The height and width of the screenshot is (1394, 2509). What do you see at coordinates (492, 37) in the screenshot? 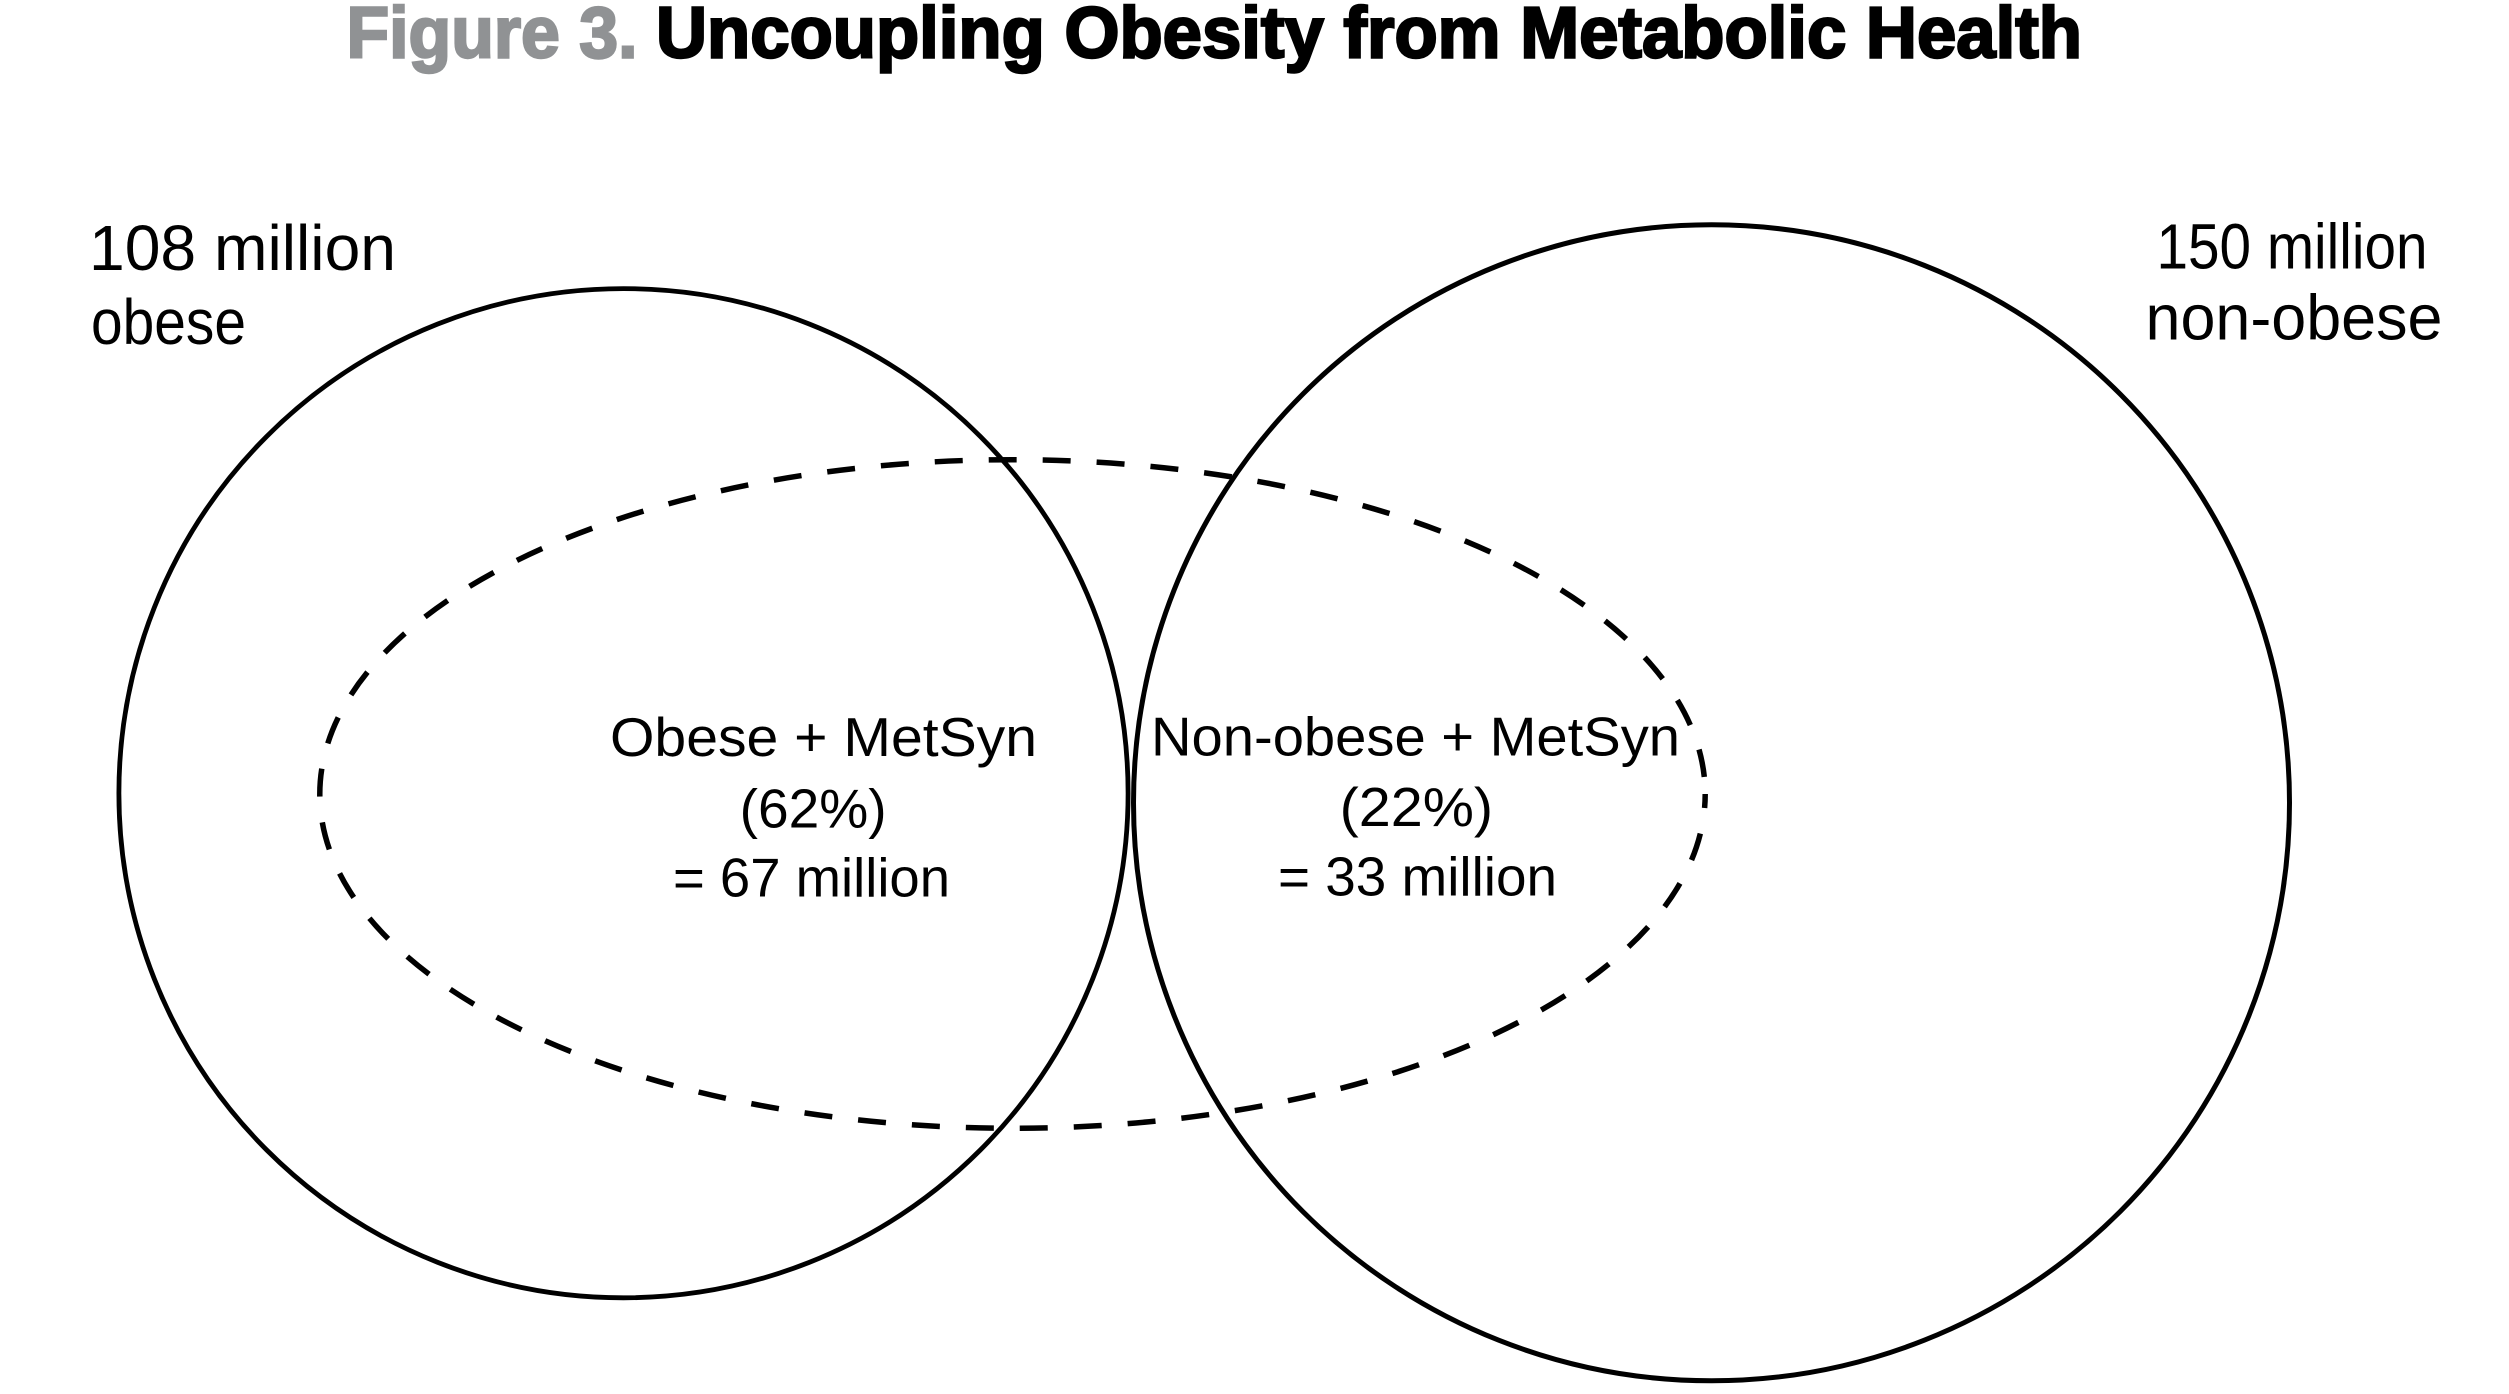
I see `svg-text: Figure 3.` at bounding box center [492, 37].